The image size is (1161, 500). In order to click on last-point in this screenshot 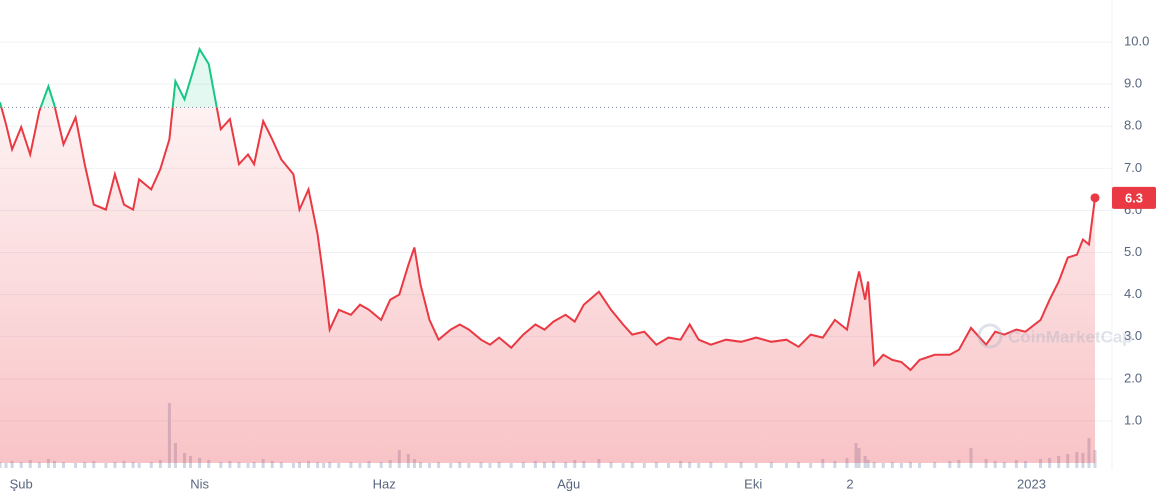, I will do `click(1095, 198)`.